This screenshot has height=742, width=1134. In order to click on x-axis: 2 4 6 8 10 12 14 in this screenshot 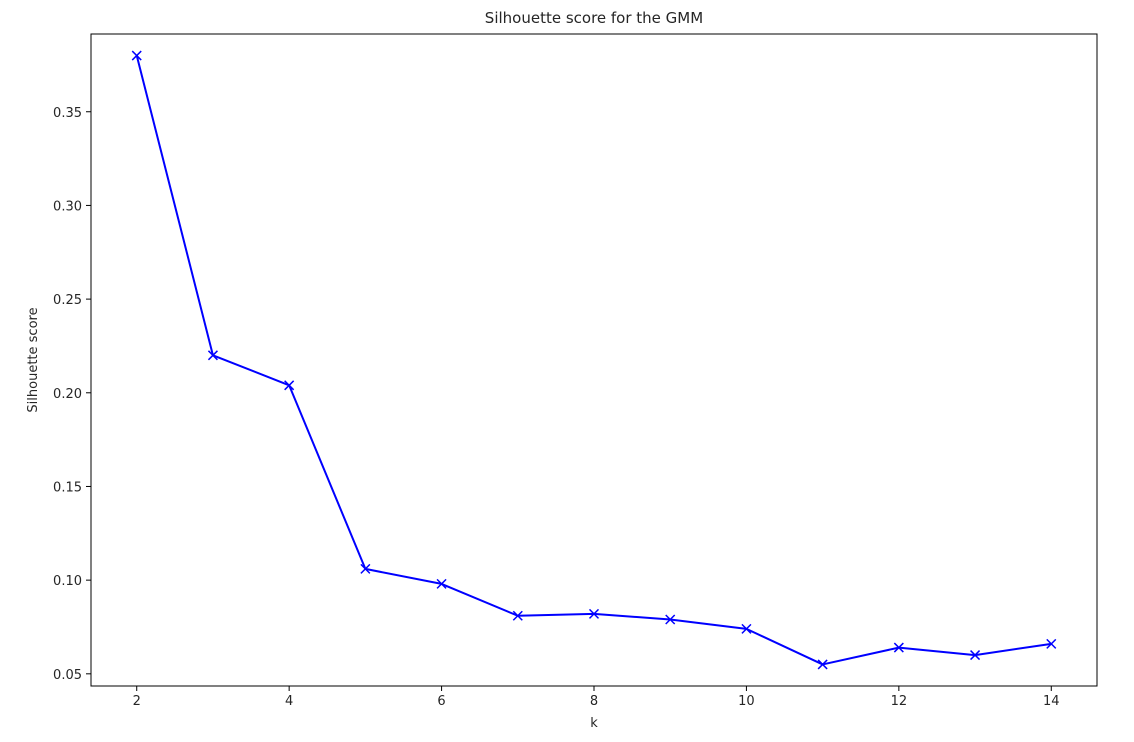, I will do `click(596, 697)`.